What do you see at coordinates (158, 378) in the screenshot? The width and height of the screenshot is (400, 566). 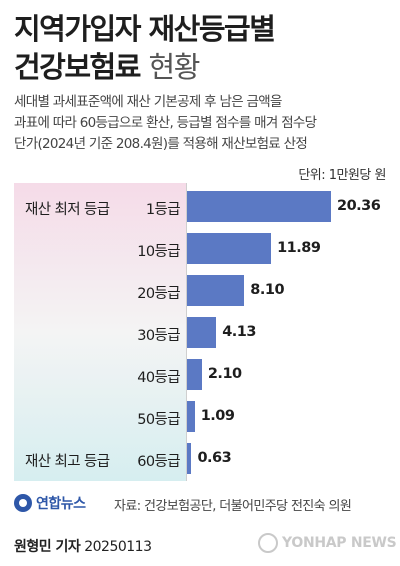 I see `category-label: 40등급` at bounding box center [158, 378].